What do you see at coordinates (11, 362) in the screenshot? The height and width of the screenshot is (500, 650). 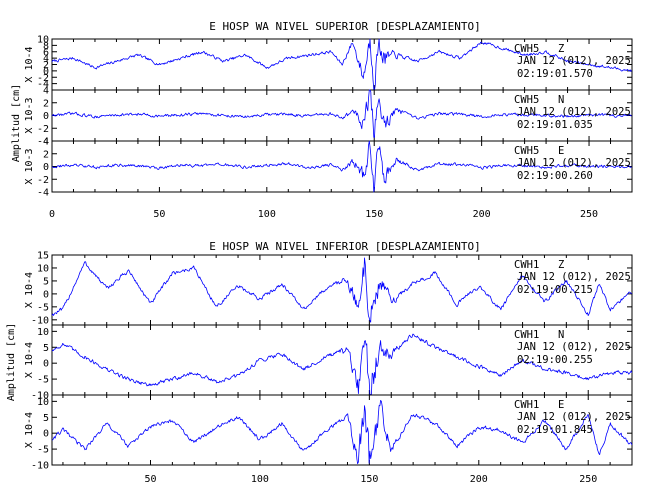 I see `y-axis-label-lower: Amplitud [cm]` at bounding box center [11, 362].